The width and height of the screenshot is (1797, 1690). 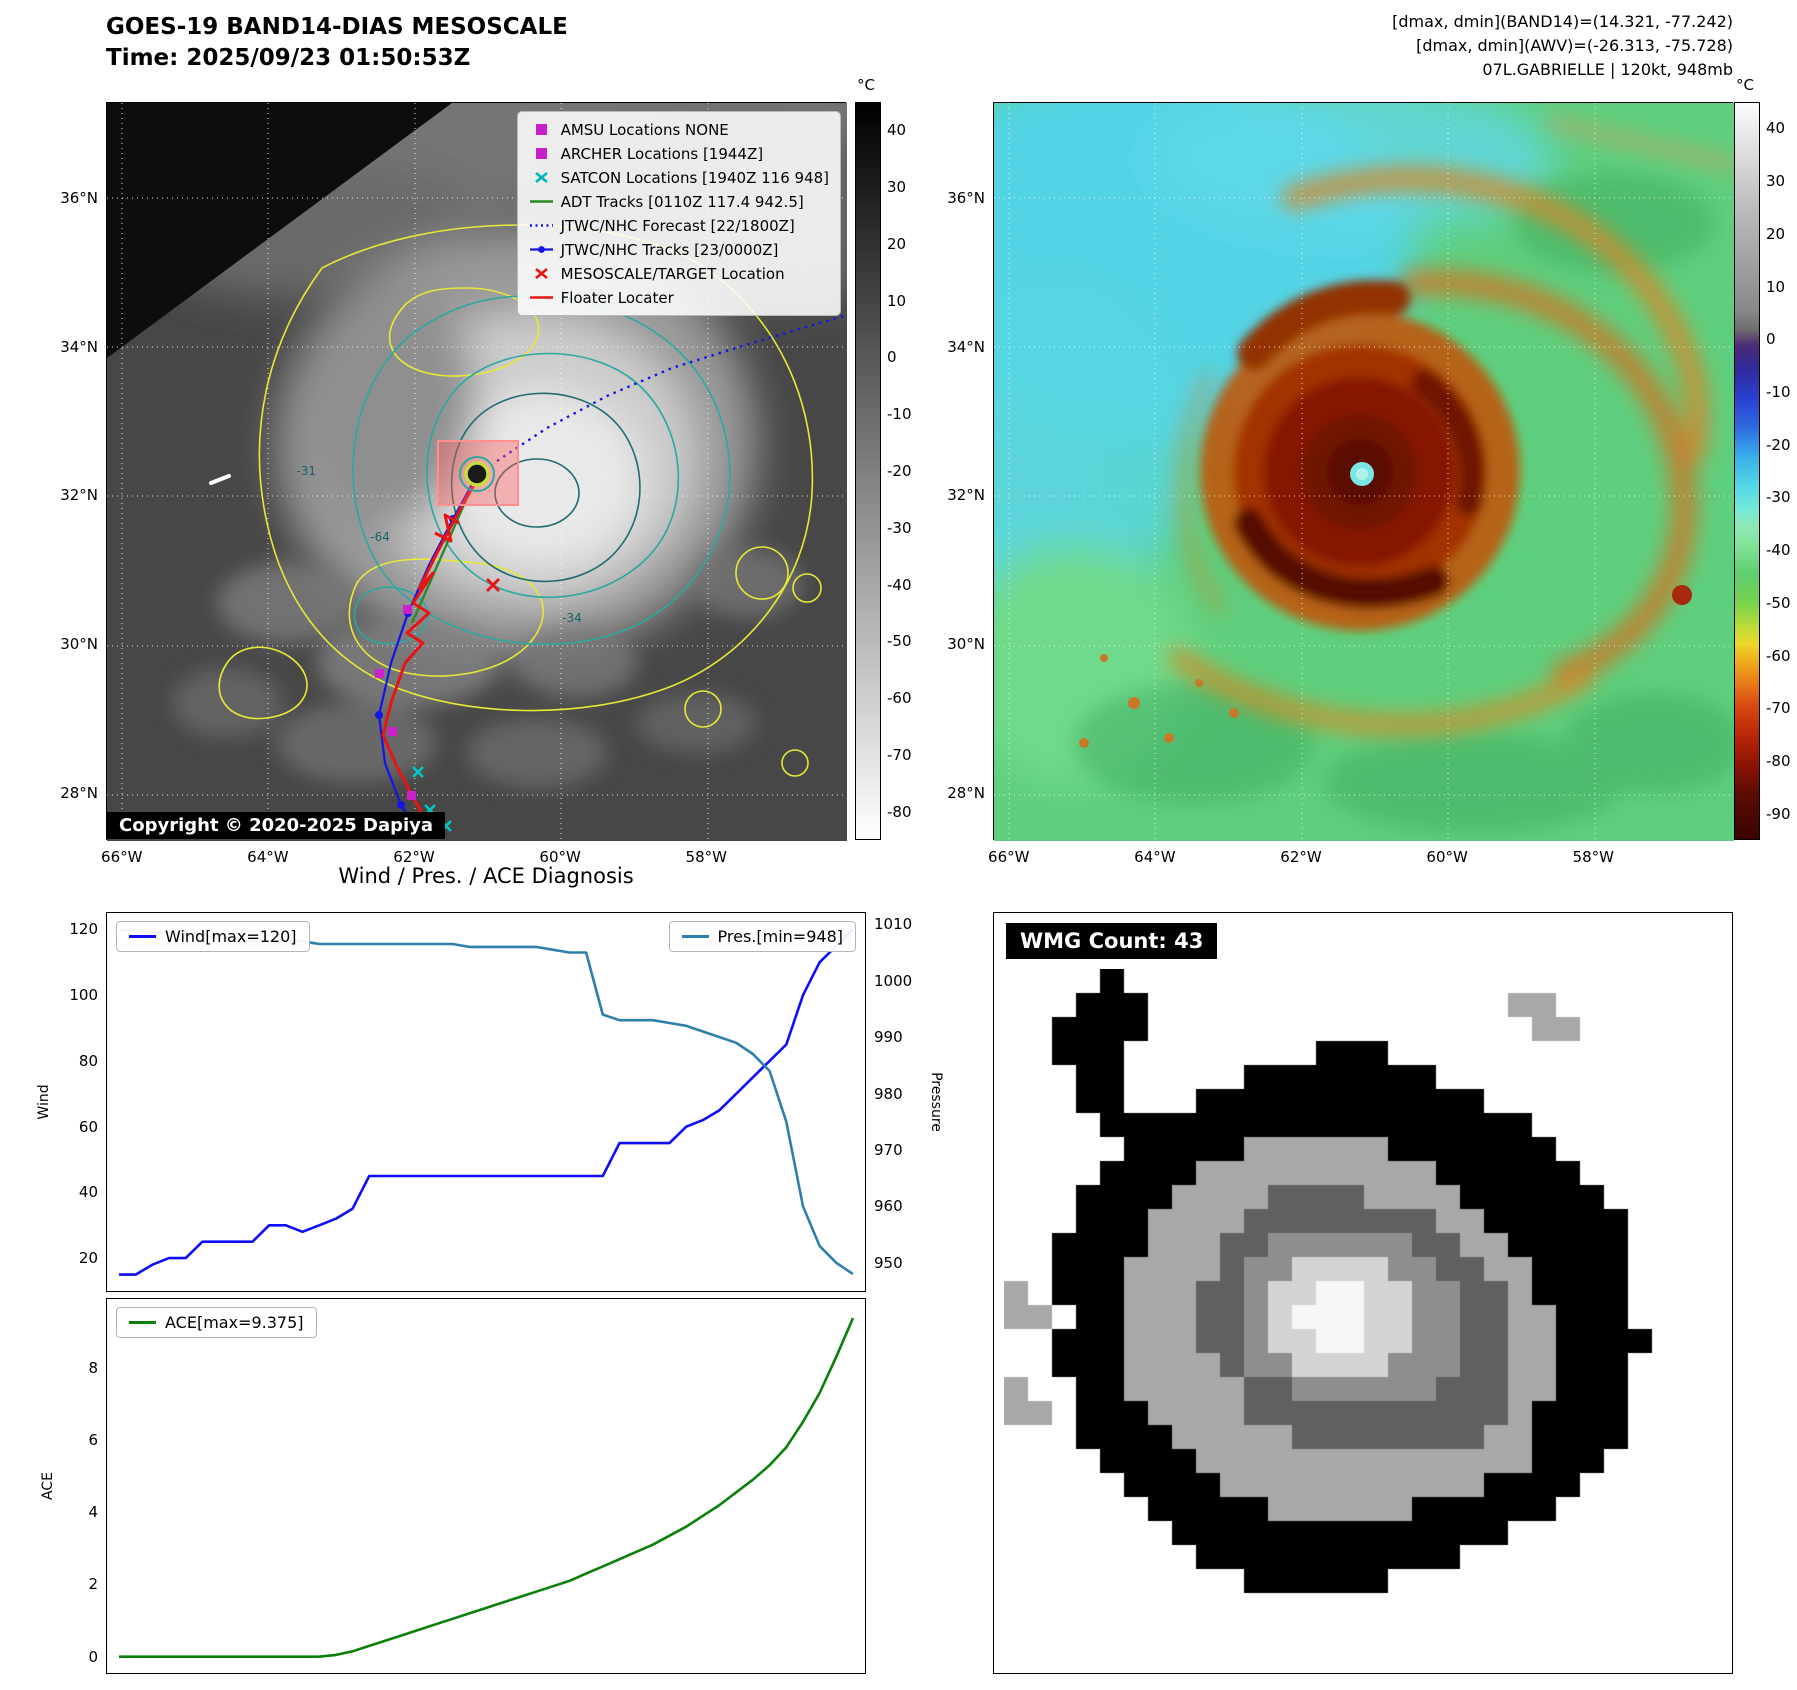 What do you see at coordinates (93, 1439) in the screenshot?
I see `left-axis-tick: 6` at bounding box center [93, 1439].